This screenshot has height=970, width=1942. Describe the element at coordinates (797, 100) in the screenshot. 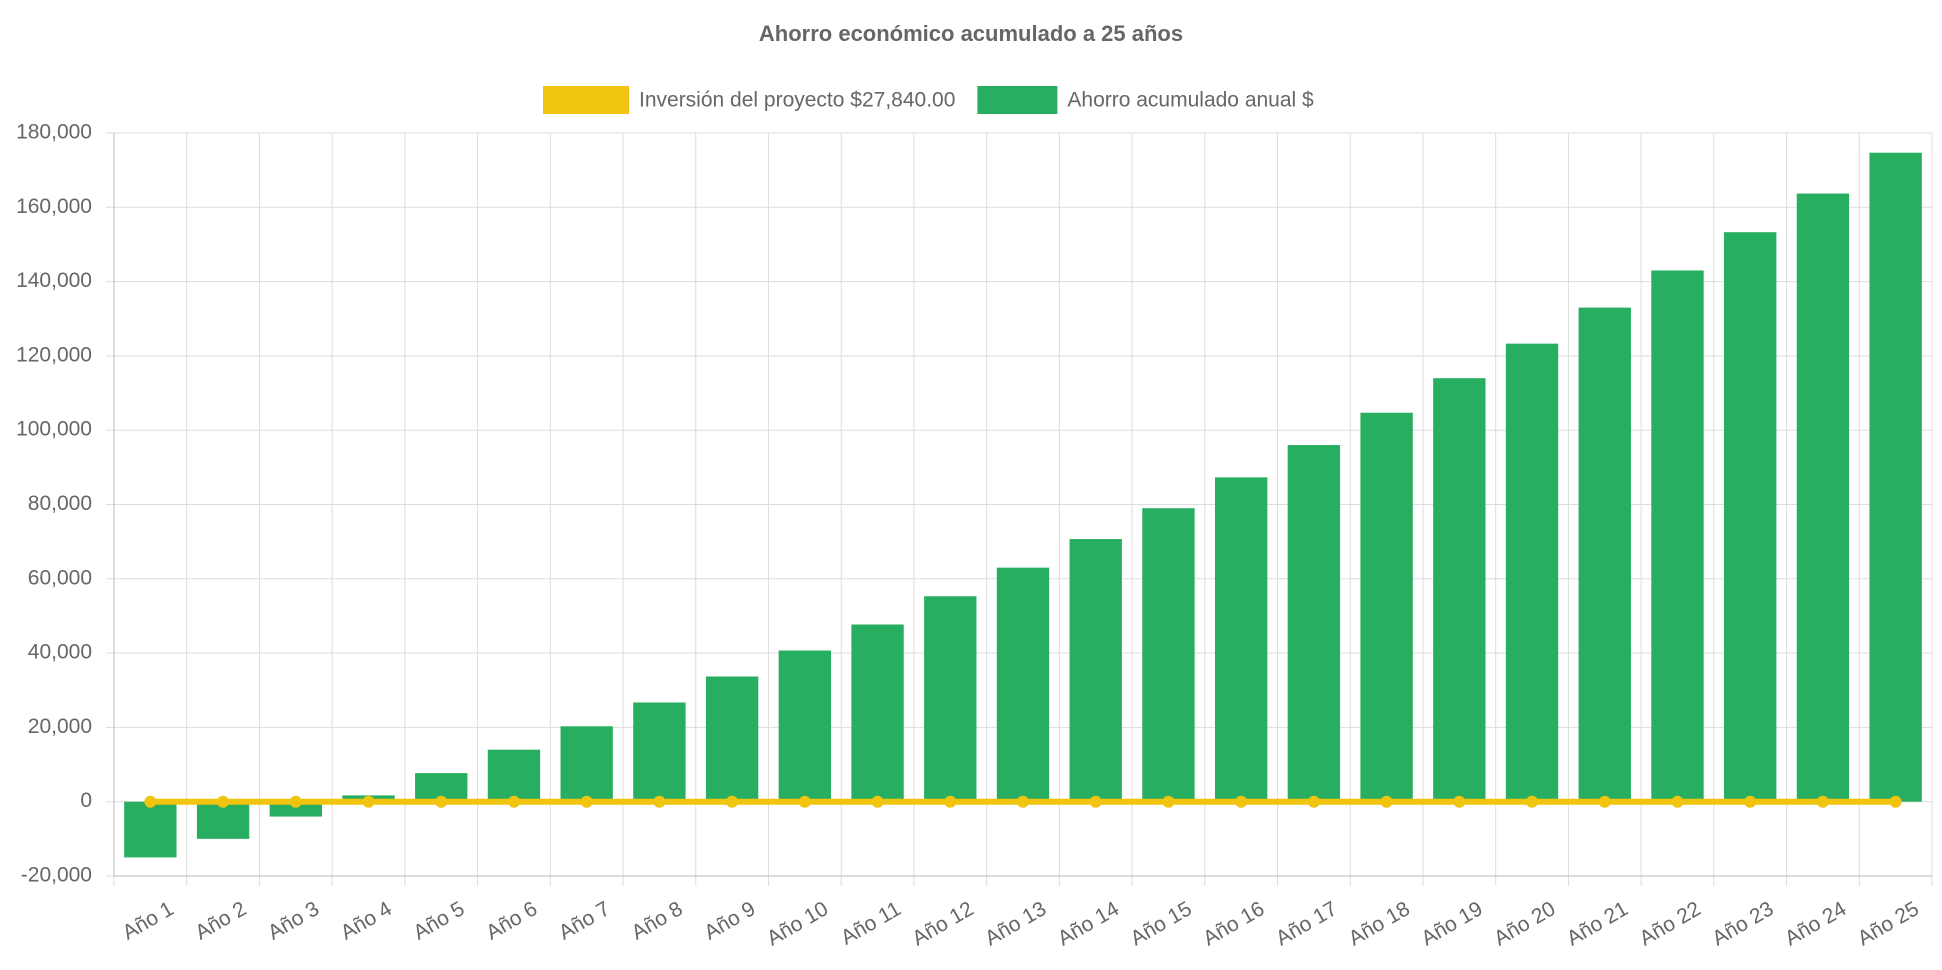

I see `legend-label: Inversión del proyecto $27,840.00` at that location.